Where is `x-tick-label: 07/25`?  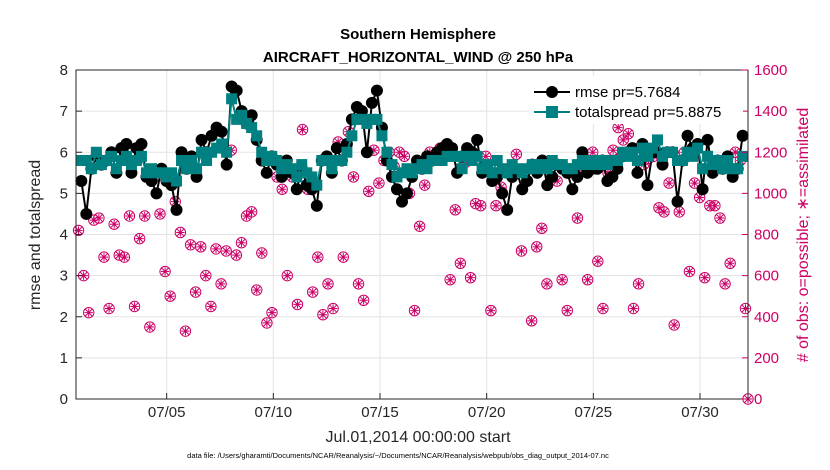 x-tick-label: 07/25 is located at coordinates (594, 412).